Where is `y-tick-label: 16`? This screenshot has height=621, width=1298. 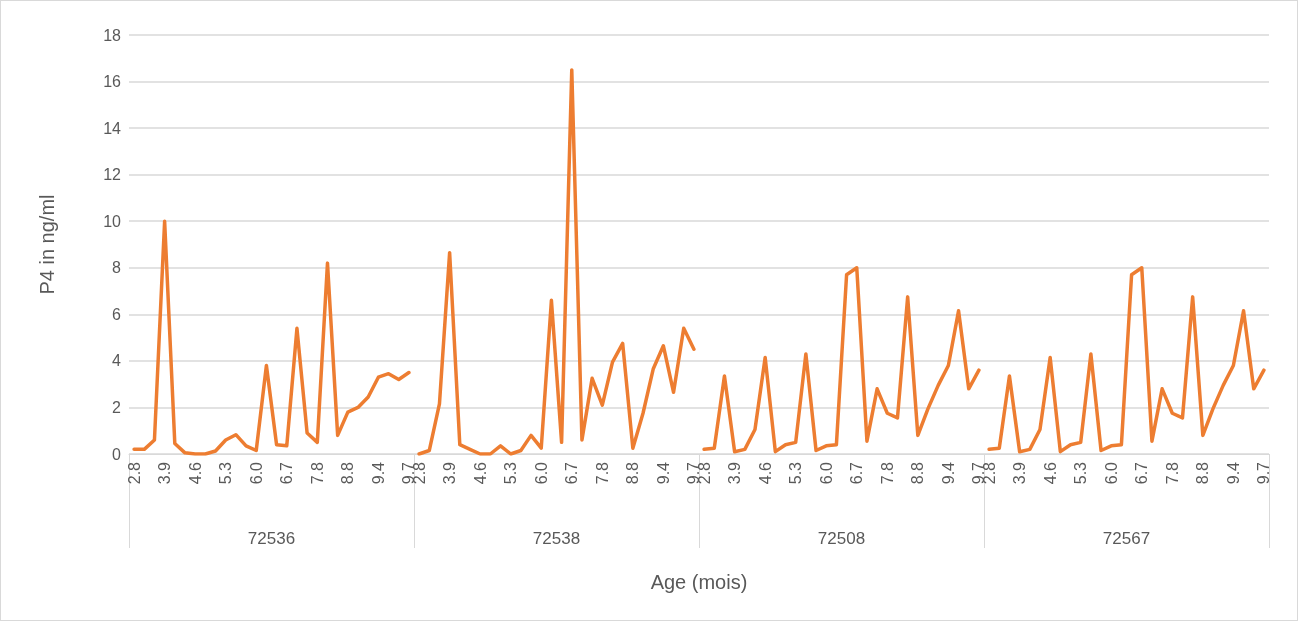 y-tick-label: 16 is located at coordinates (112, 82).